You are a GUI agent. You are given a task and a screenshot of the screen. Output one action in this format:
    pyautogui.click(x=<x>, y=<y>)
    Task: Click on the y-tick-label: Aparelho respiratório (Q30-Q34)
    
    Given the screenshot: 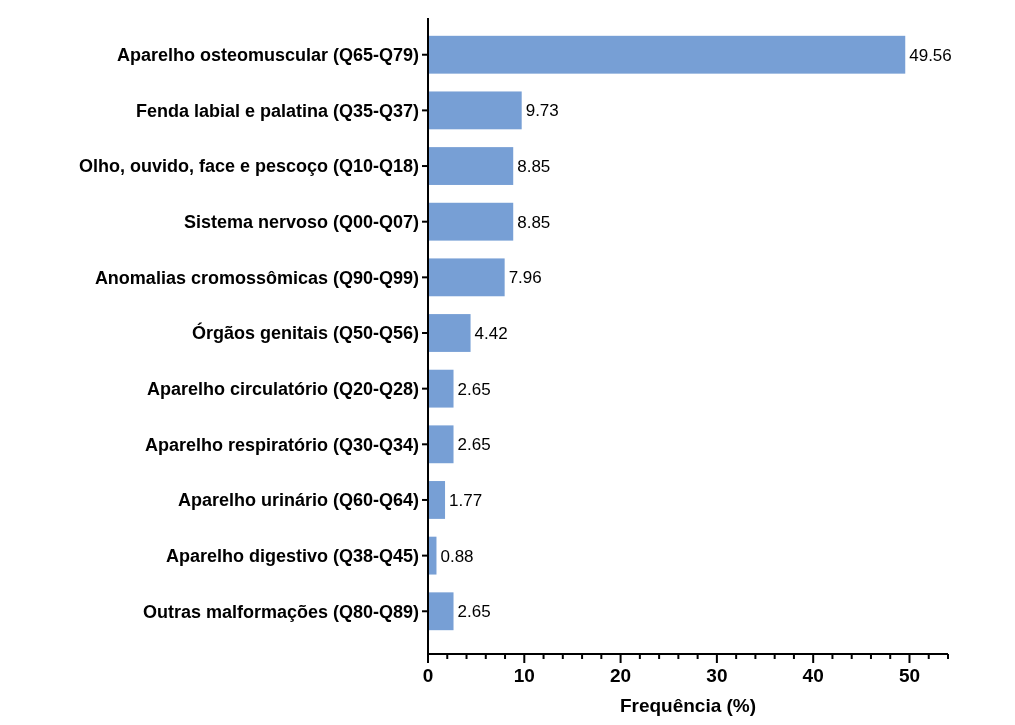 What is the action you would take?
    pyautogui.click(x=281, y=444)
    